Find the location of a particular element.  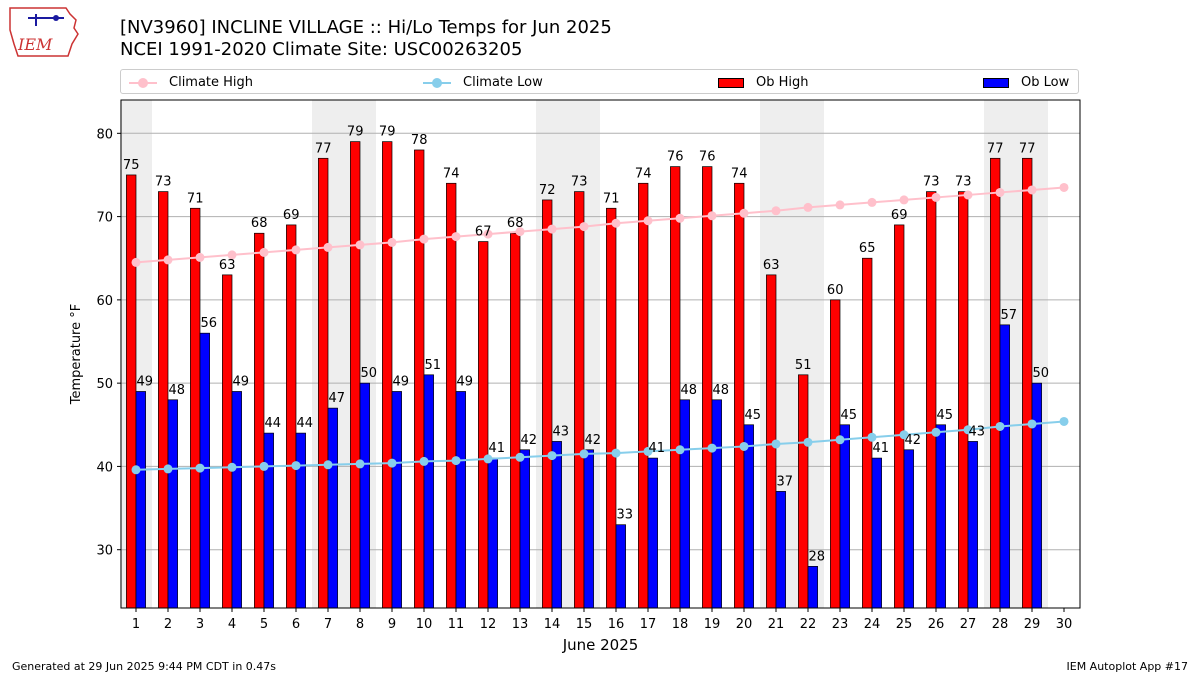

x-tick-label: 2 is located at coordinates (168, 624).